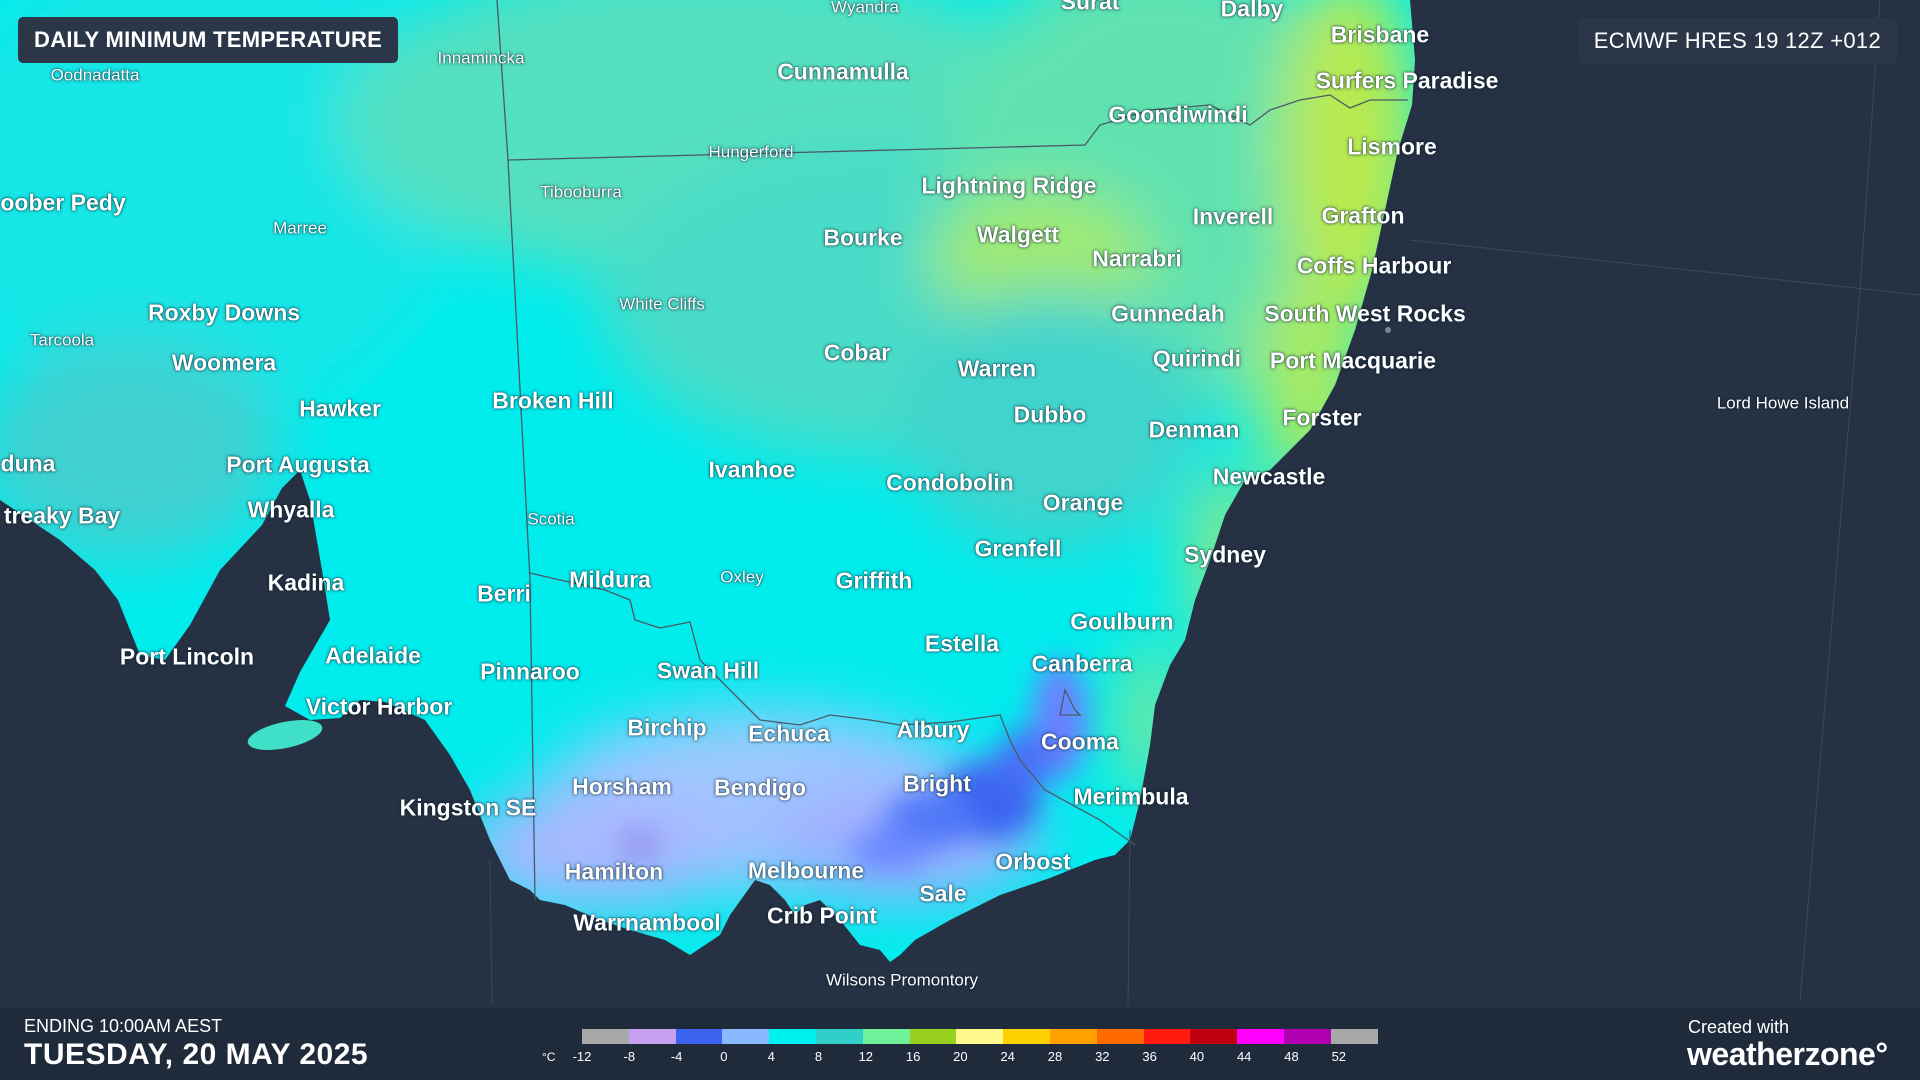 This screenshot has width=1920, height=1080. I want to click on place-label: South West Rocks, so click(1365, 313).